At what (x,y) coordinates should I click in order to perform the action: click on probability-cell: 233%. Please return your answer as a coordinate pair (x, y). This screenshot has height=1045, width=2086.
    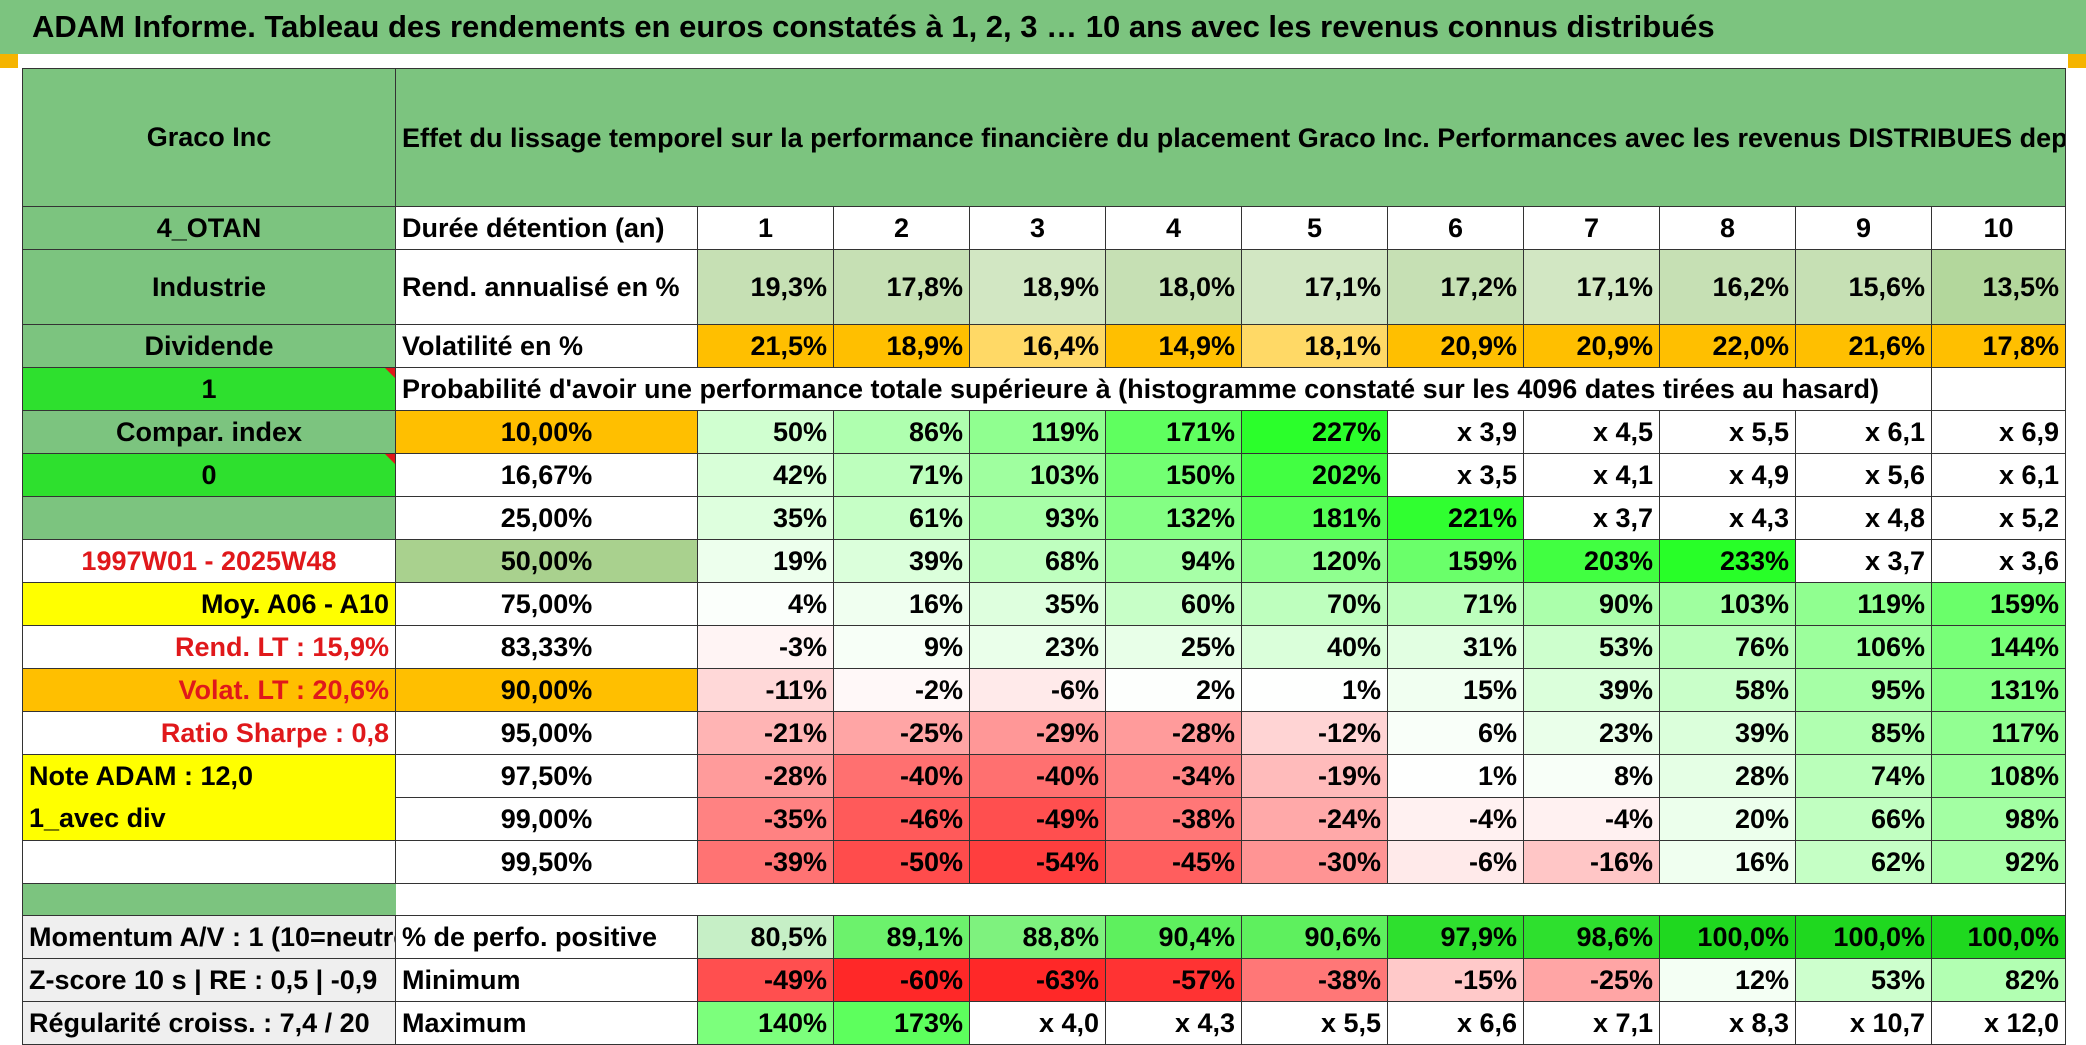
    Looking at the image, I should click on (1727, 561).